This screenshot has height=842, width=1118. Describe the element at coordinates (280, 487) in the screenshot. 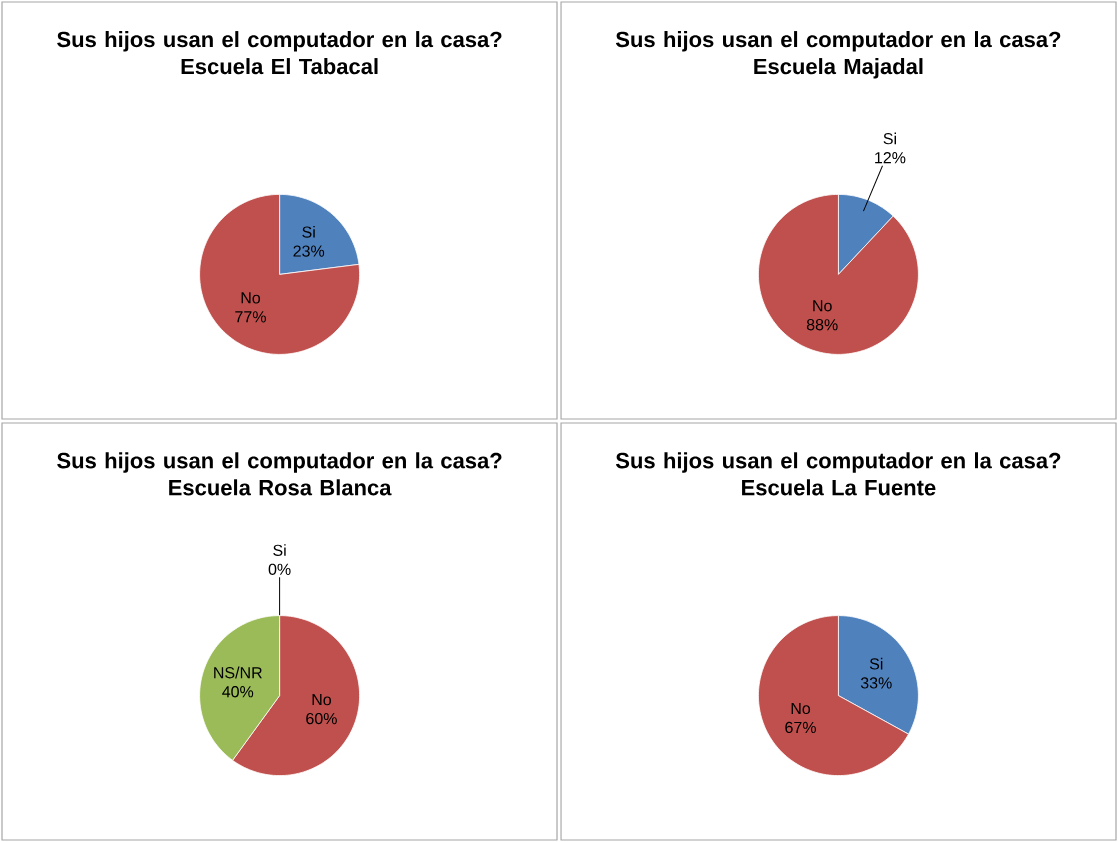

I see `chart-subtitle: Escuela Rosa Blanca` at that location.